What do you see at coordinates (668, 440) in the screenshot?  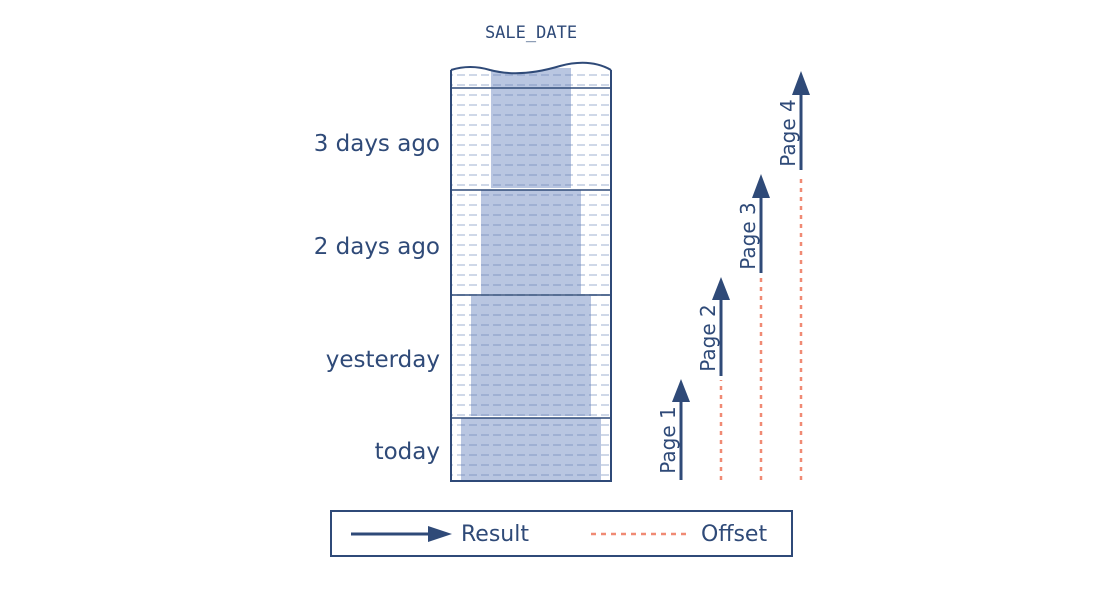 I see `page-label-1: Page 1` at bounding box center [668, 440].